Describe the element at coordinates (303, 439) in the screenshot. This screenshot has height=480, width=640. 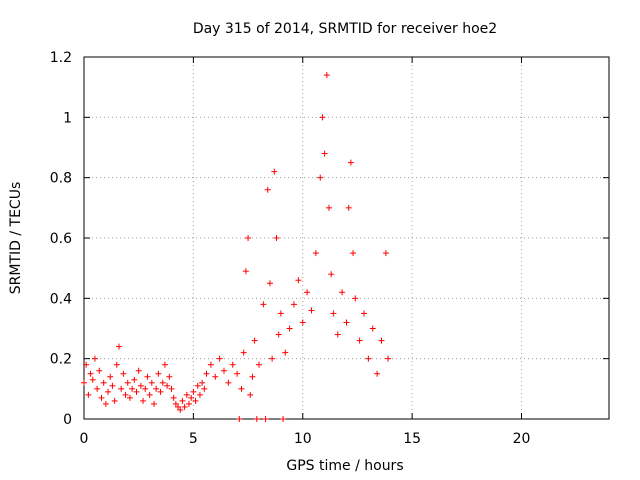
I see `x-tick-label: 10` at that location.